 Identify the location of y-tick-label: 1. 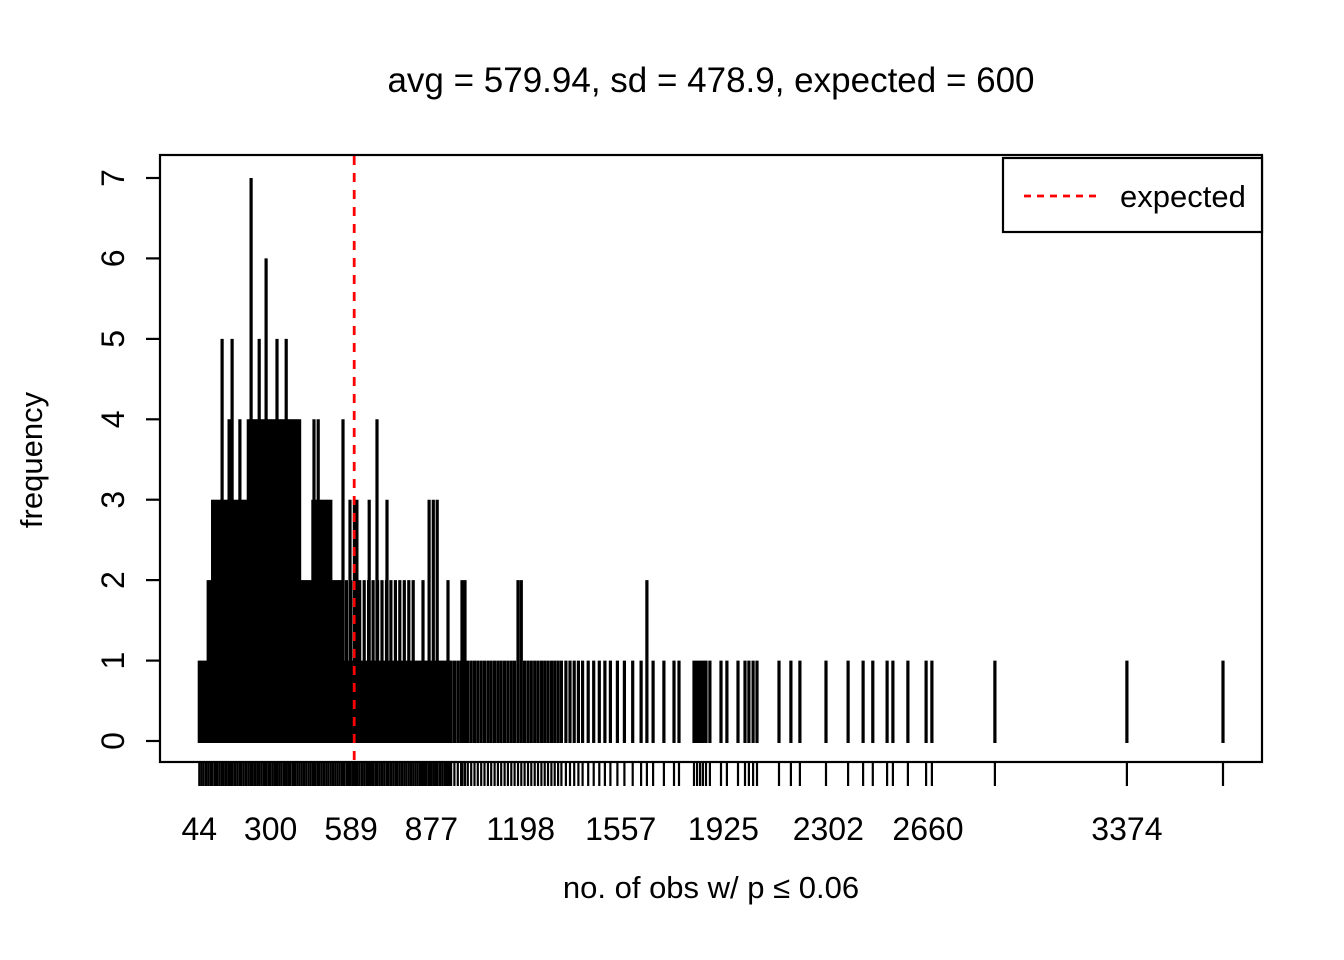
(113, 661).